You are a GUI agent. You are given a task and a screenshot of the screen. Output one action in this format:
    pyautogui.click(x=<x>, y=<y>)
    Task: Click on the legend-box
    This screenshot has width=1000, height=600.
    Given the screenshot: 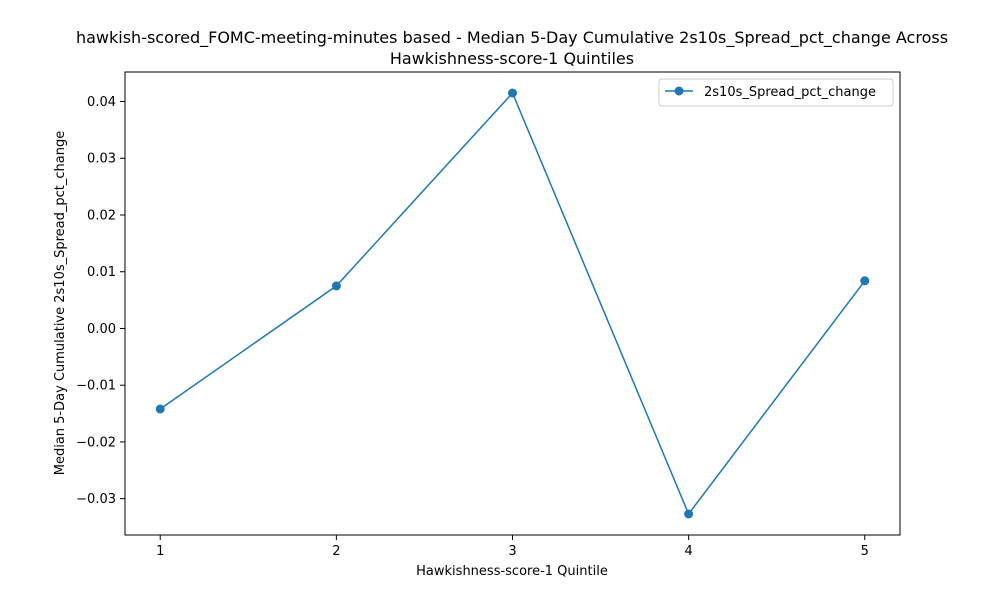 What is the action you would take?
    pyautogui.click(x=776, y=92)
    